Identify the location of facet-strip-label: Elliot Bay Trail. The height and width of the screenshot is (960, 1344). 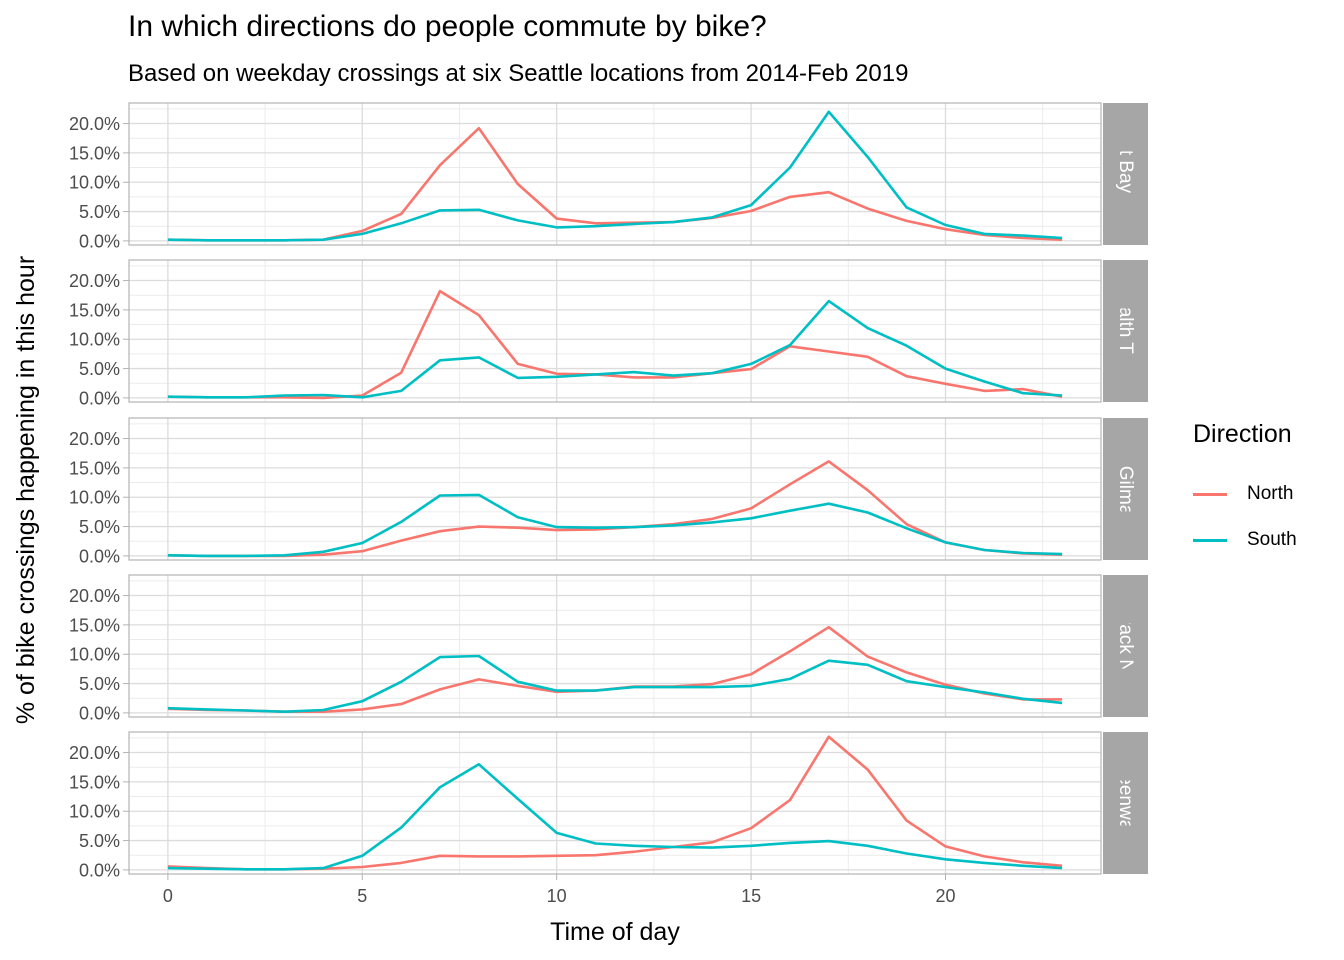
(1125, 174).